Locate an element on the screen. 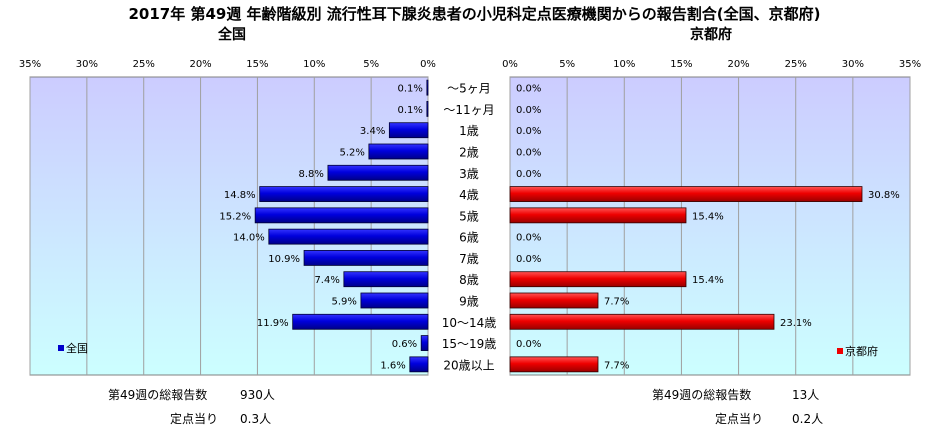 The image size is (949, 433). right-x-tick-label: 30% is located at coordinates (853, 64).